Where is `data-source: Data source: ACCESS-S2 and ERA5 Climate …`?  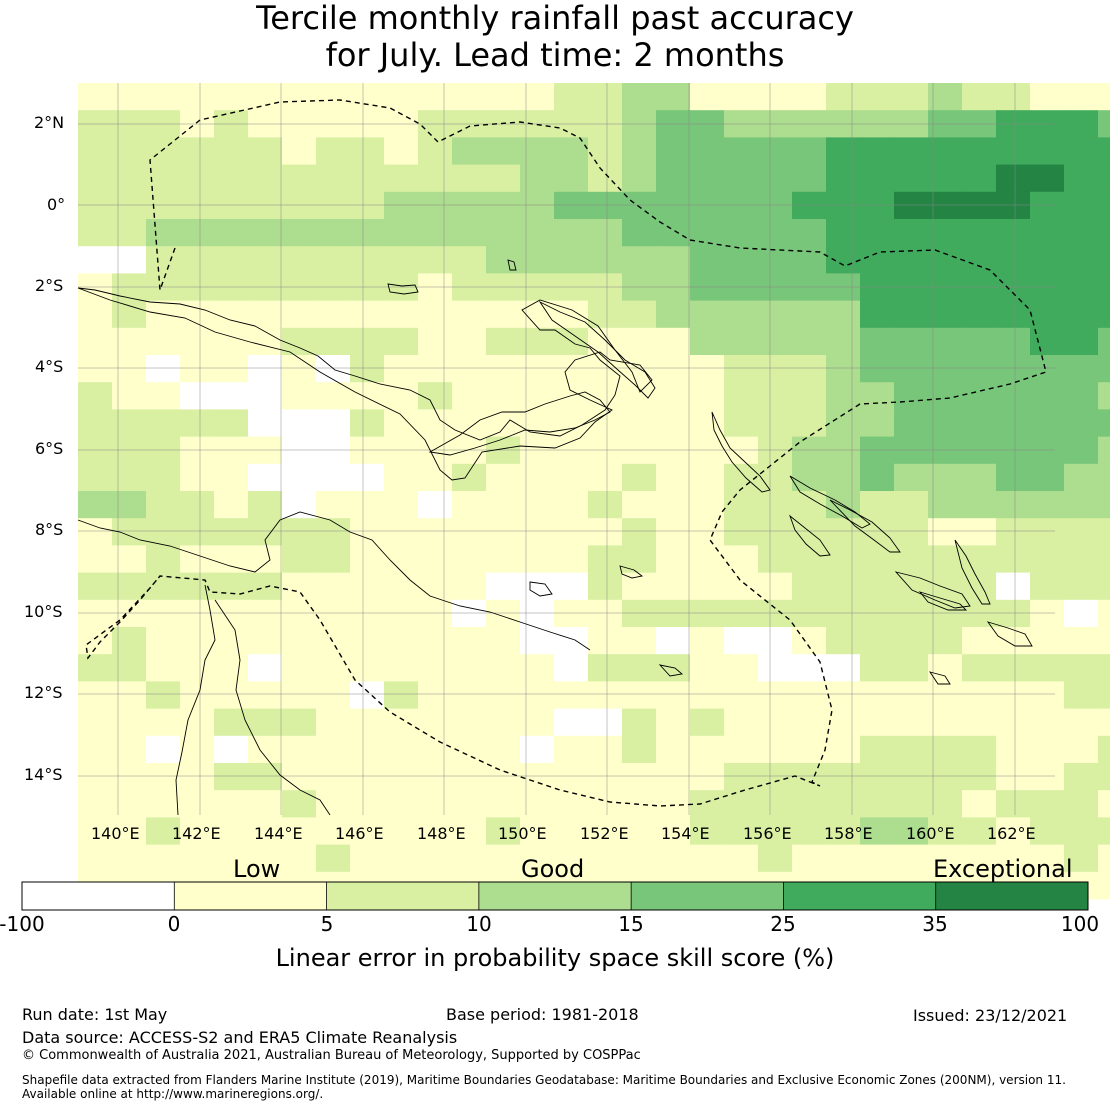
data-source: Data source: ACCESS-S2 and ERA5 Climate … is located at coordinates (240, 1037).